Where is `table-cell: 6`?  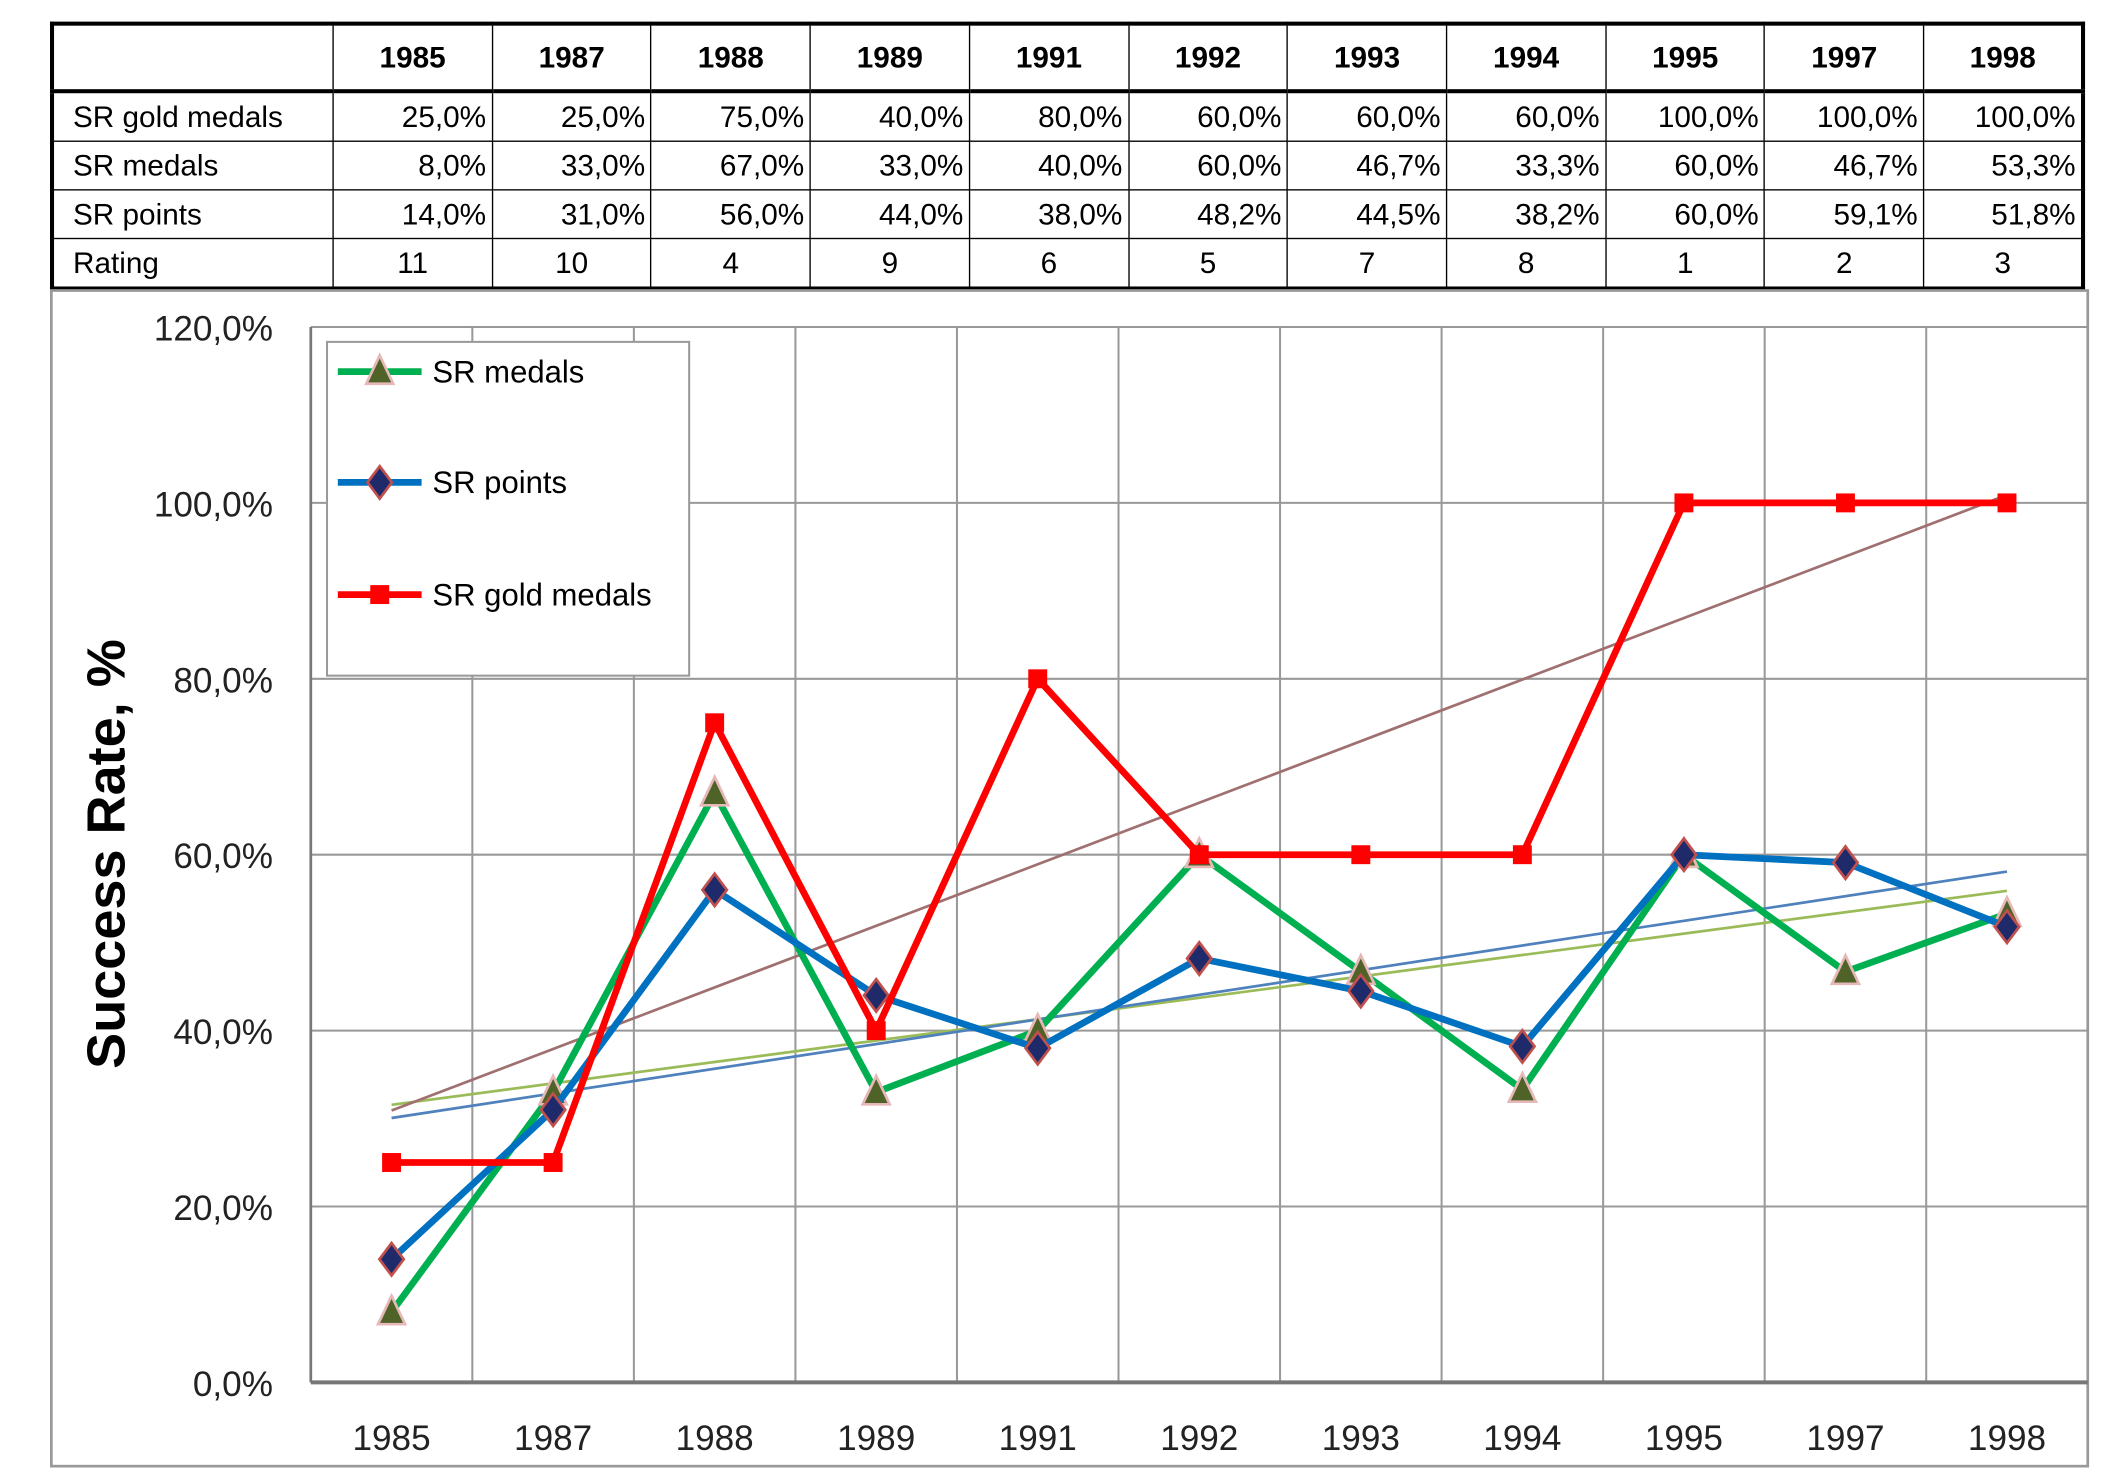 table-cell: 6 is located at coordinates (1049, 263).